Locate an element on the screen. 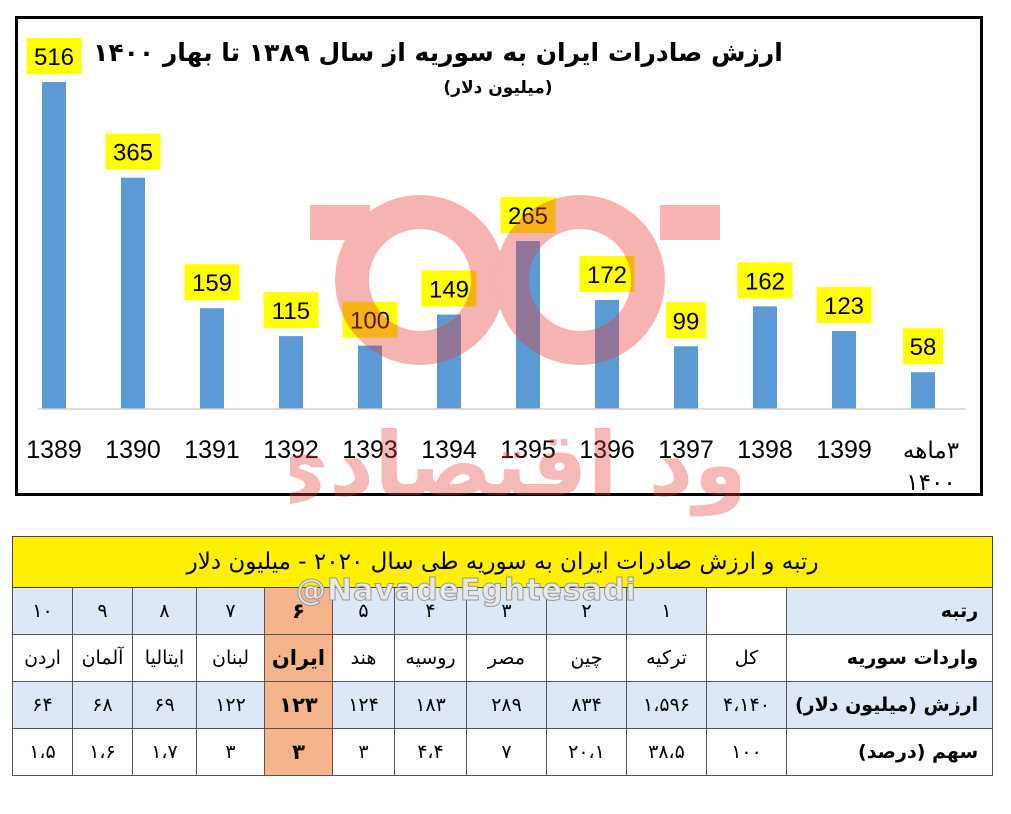 The height and width of the screenshot is (814, 1011). value-cell: ۸۳۴ is located at coordinates (586, 705).